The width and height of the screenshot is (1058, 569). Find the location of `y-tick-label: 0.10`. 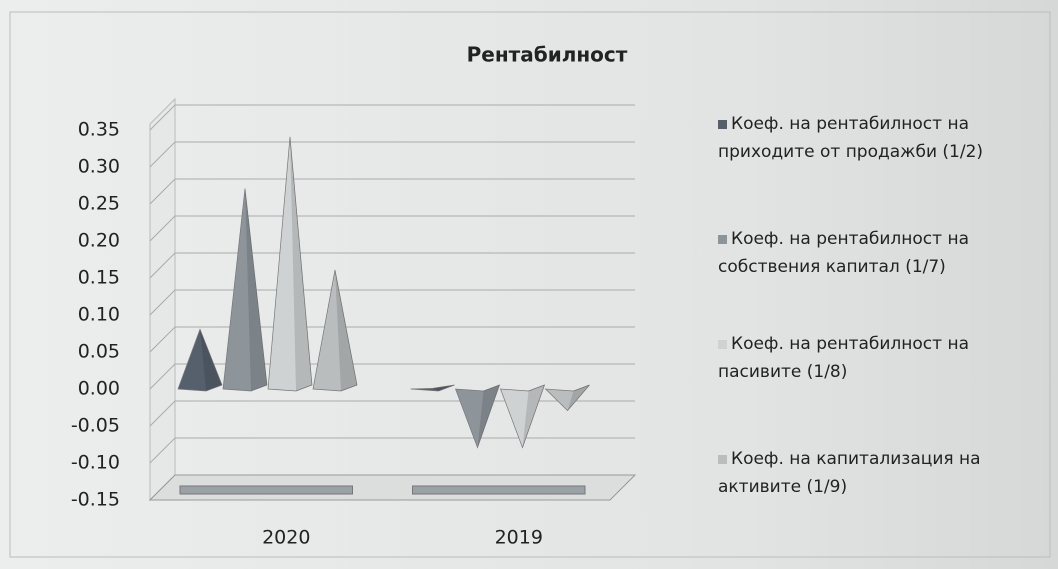

y-tick-label: 0.10 is located at coordinates (99, 315).